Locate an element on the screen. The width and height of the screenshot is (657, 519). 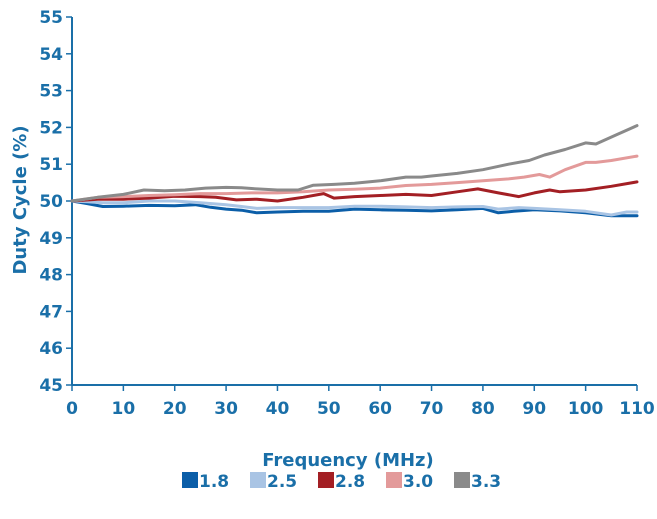
legend: 1.8 2.5 2.8 3.0 3.3 is located at coordinates (341, 482).